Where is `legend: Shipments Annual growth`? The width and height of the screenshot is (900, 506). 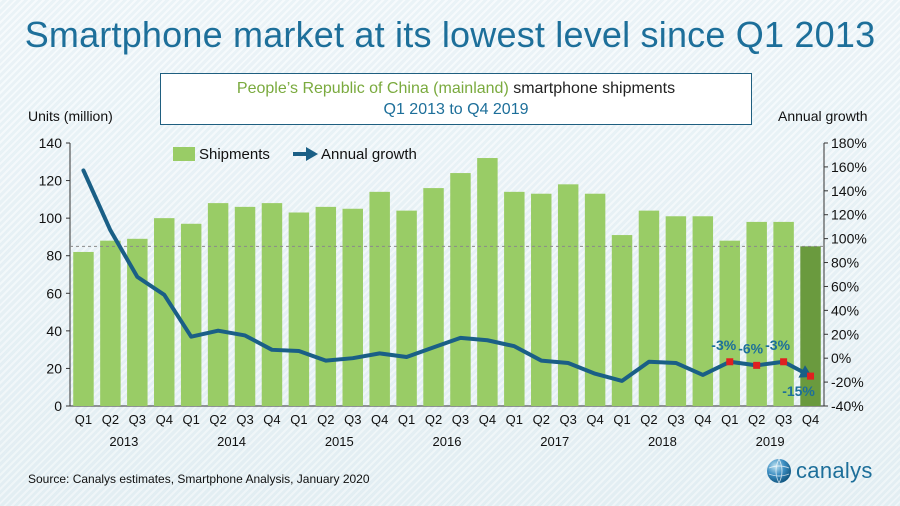 legend: Shipments Annual growth is located at coordinates (295, 154).